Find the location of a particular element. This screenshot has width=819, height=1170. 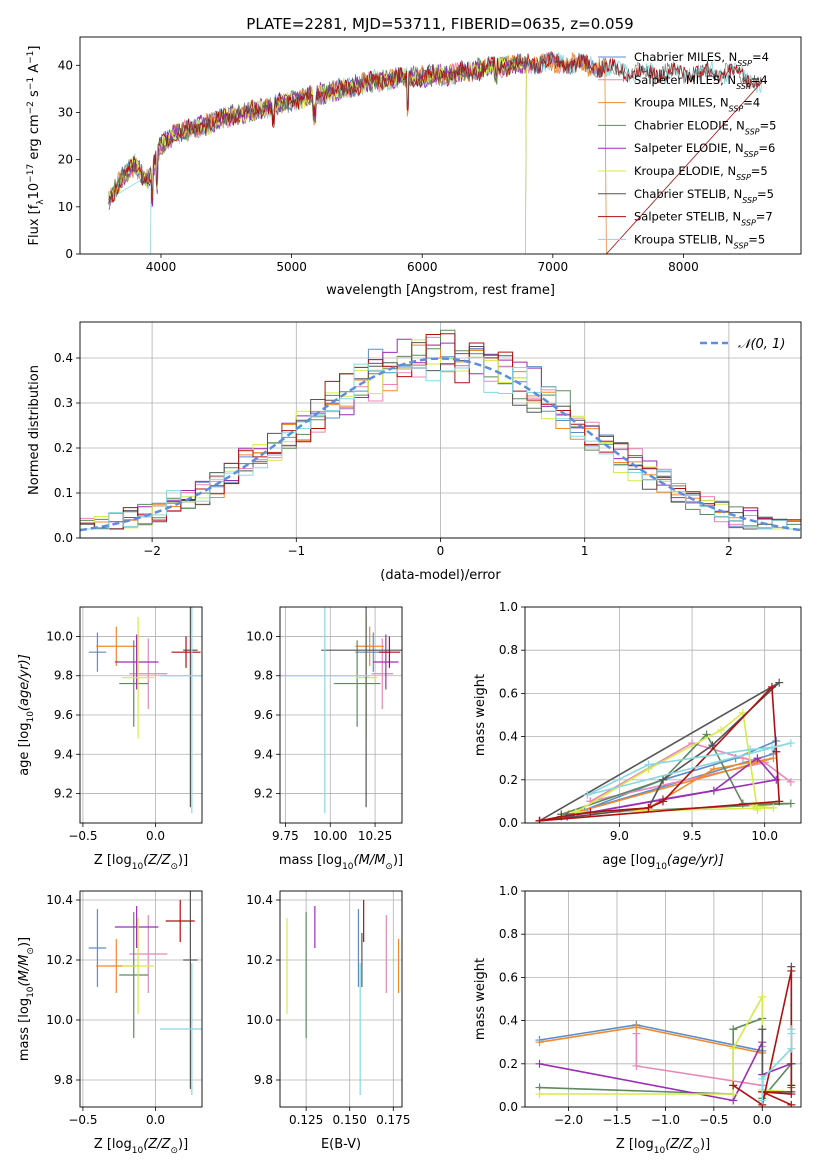

legend-label-part: Chabrier ELODIE, N is located at coordinates (689, 125).